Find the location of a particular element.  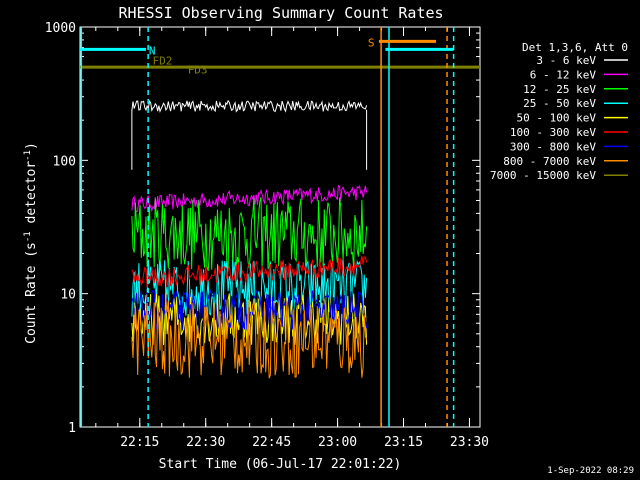

legend-label: 25 - 50 keV is located at coordinates (559, 103).